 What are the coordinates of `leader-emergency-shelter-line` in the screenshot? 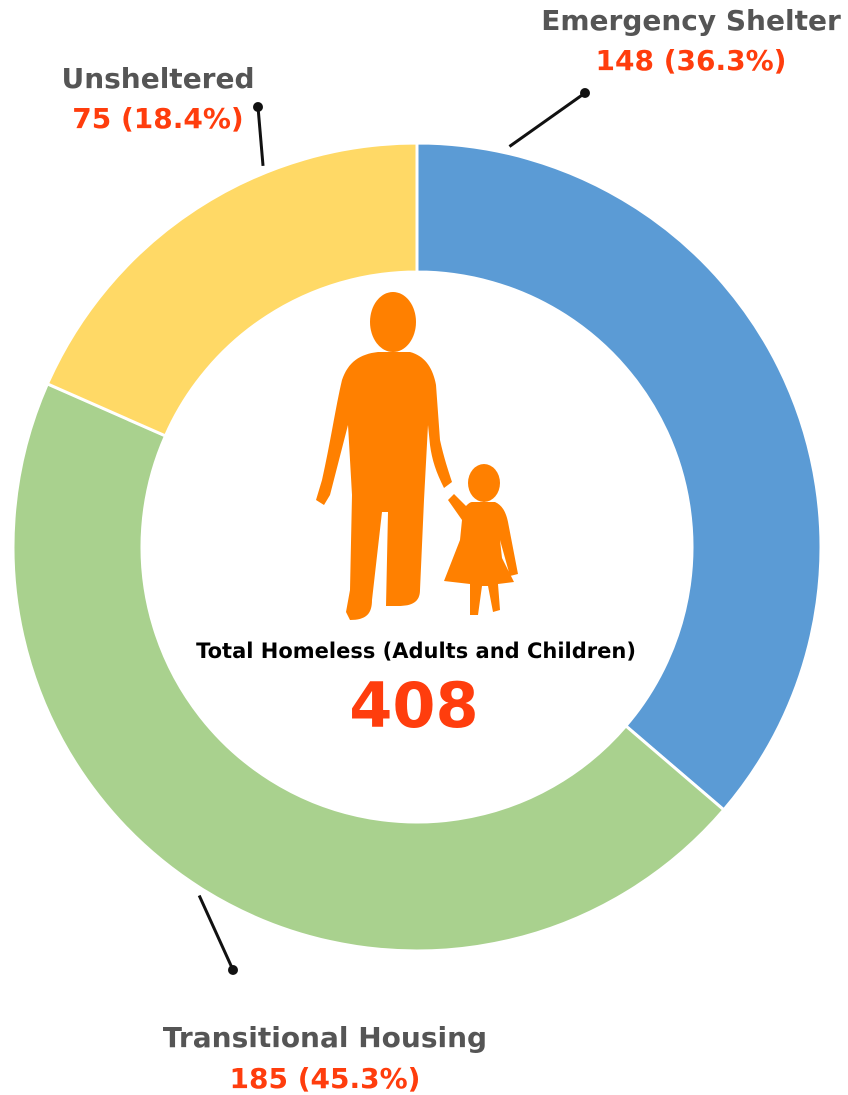 It's located at (547, 119).